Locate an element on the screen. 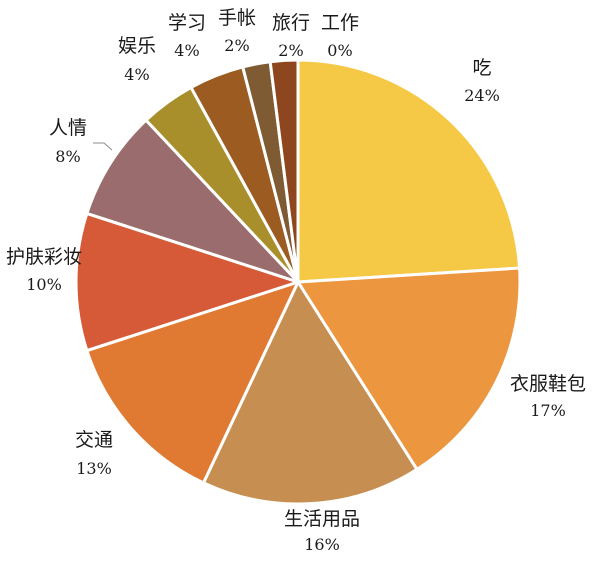 This screenshot has width=598, height=562. slice-label-6: 人情 is located at coordinates (68, 128).